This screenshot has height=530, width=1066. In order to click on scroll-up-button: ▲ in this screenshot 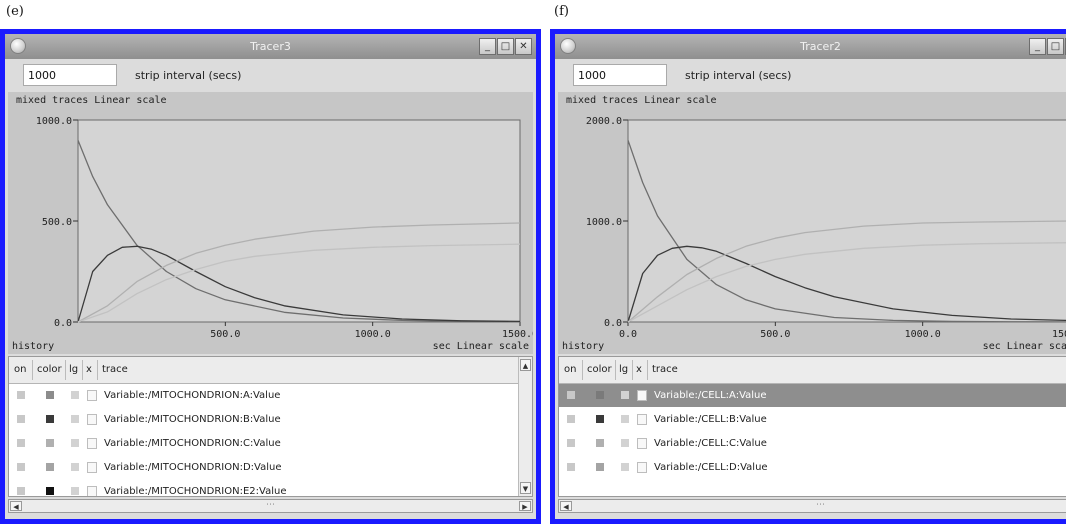, I will do `click(525, 365)`.